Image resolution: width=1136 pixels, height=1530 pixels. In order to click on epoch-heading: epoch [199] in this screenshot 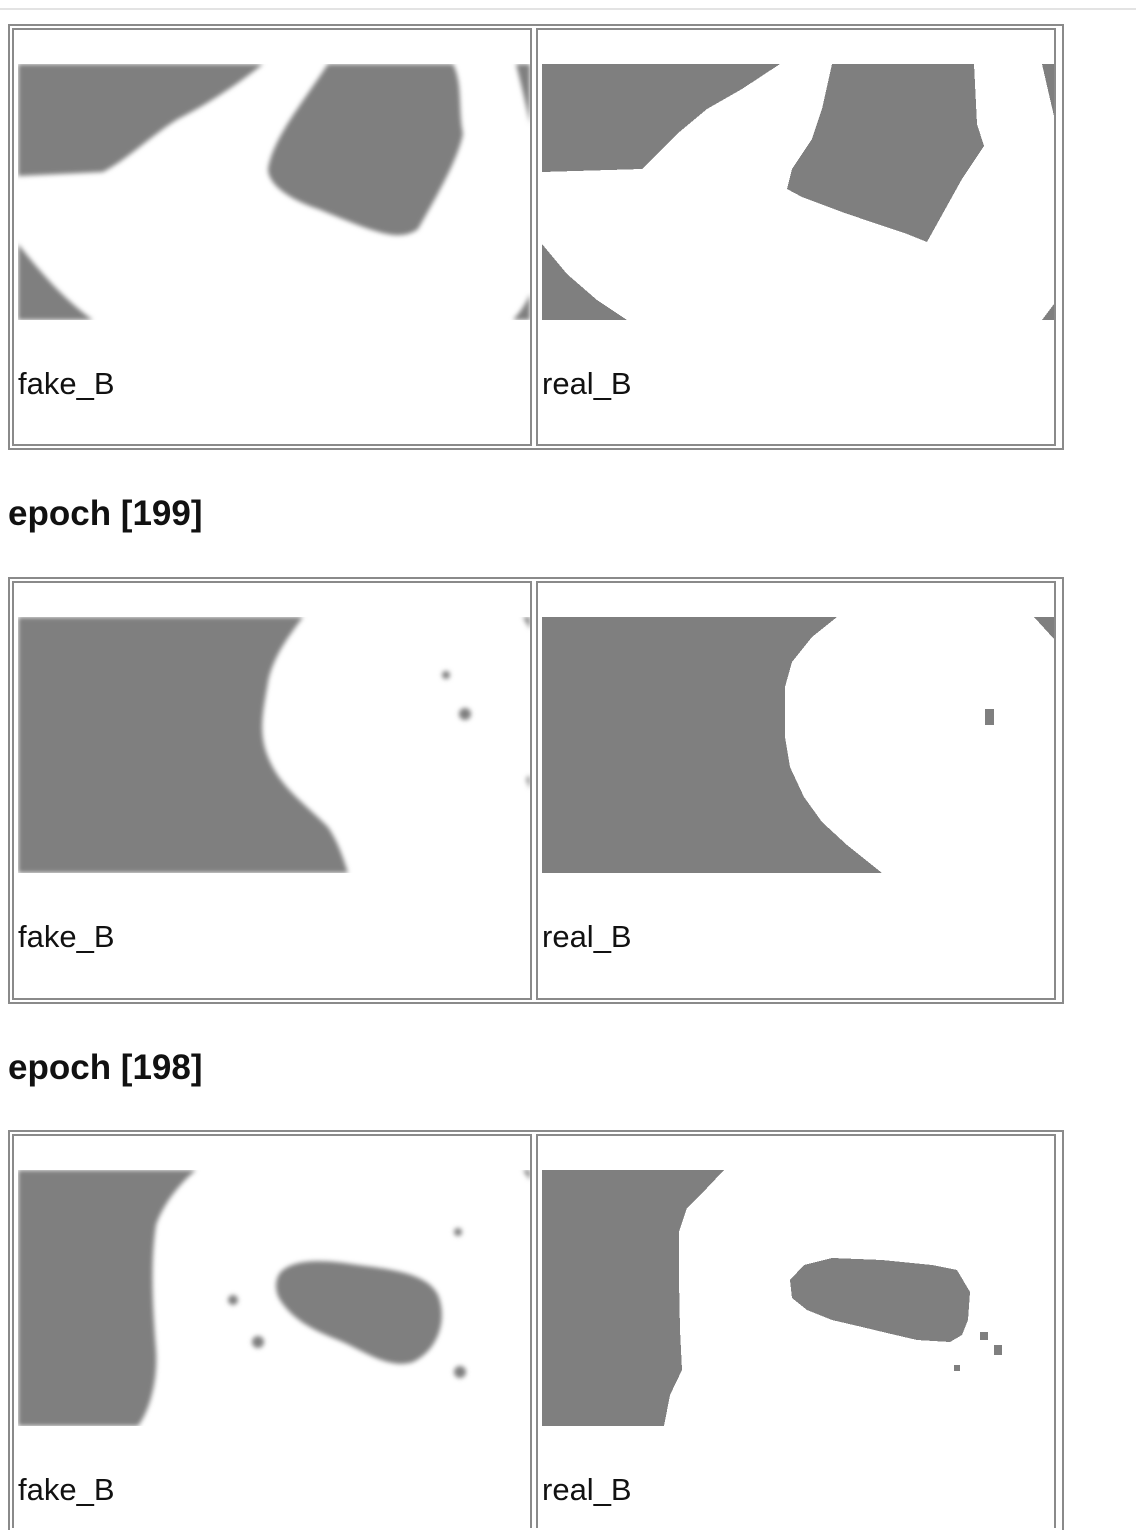, I will do `click(105, 513)`.